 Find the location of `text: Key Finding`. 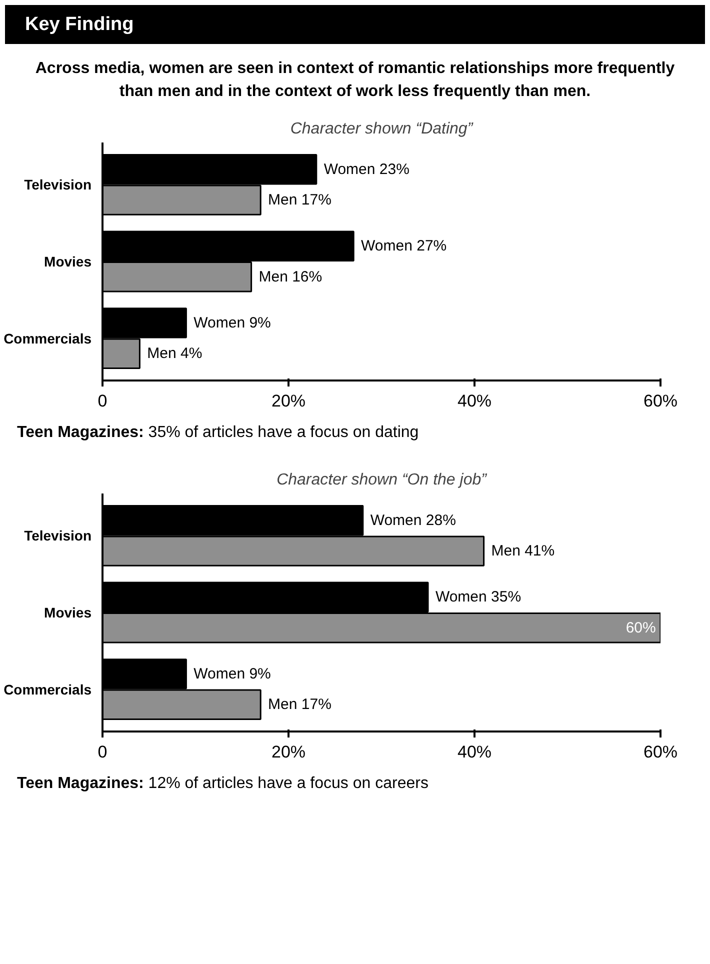

text: Key Finding is located at coordinates (79, 25).